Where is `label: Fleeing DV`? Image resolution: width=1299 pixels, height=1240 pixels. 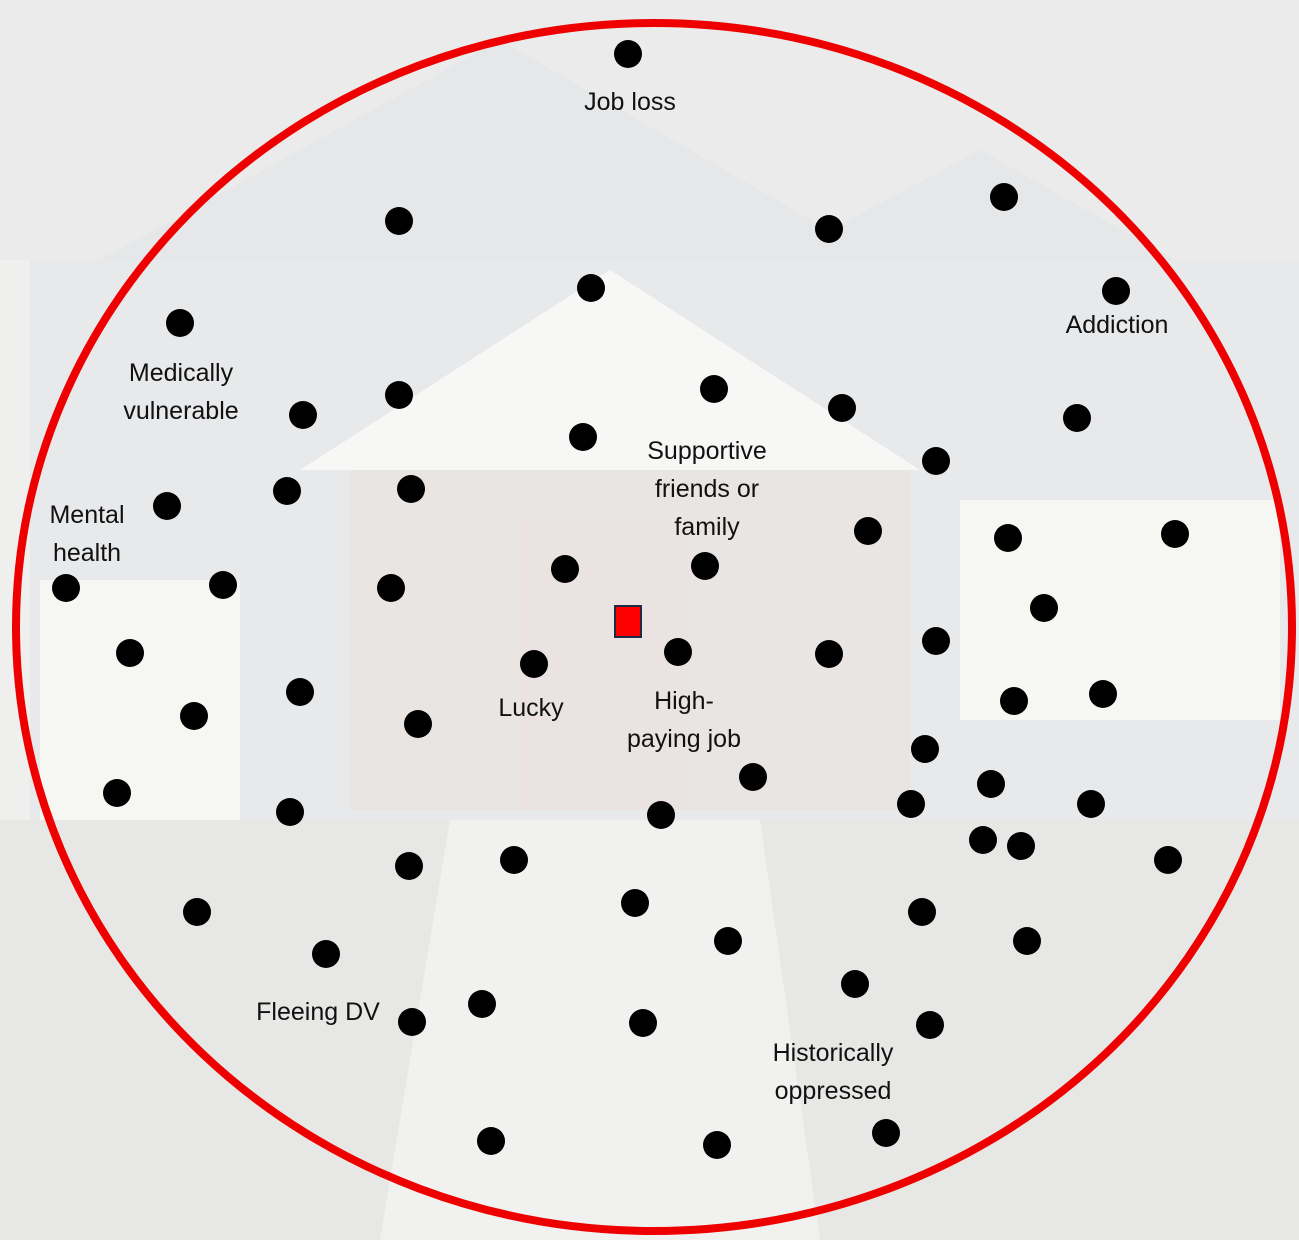 label: Fleeing DV is located at coordinates (318, 1012).